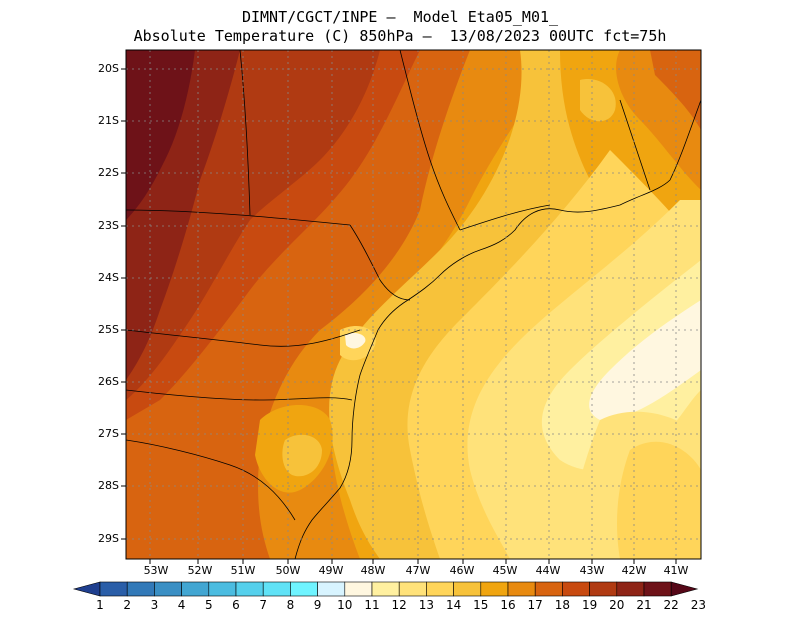  I want to click on colorbar-label: 5, so click(208, 605).